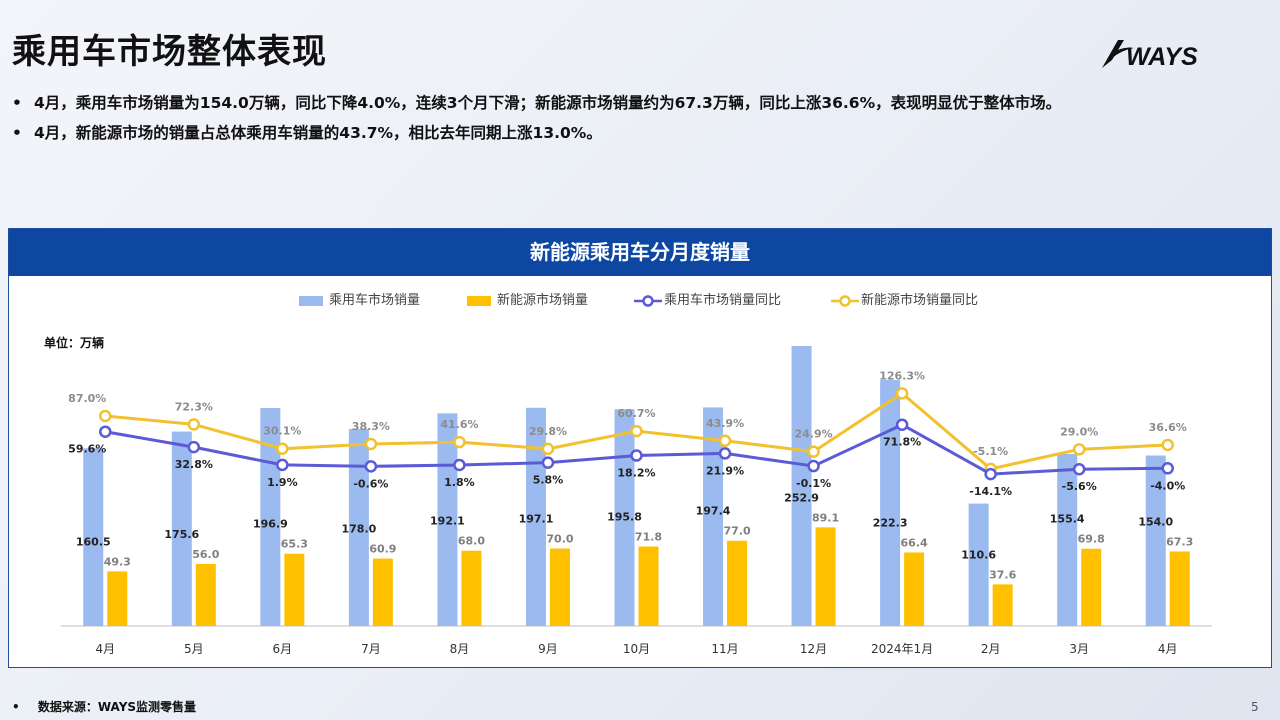 This screenshot has height=720, width=1280. What do you see at coordinates (636, 413) in the screenshot?
I see `data-label-nev-yoy: 60.7%` at bounding box center [636, 413].